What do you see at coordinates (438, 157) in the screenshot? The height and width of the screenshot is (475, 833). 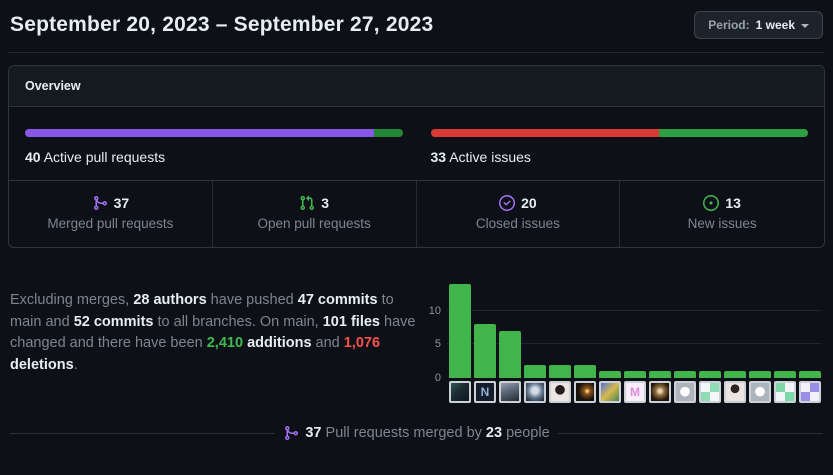 I see `active-issues-count: 33` at bounding box center [438, 157].